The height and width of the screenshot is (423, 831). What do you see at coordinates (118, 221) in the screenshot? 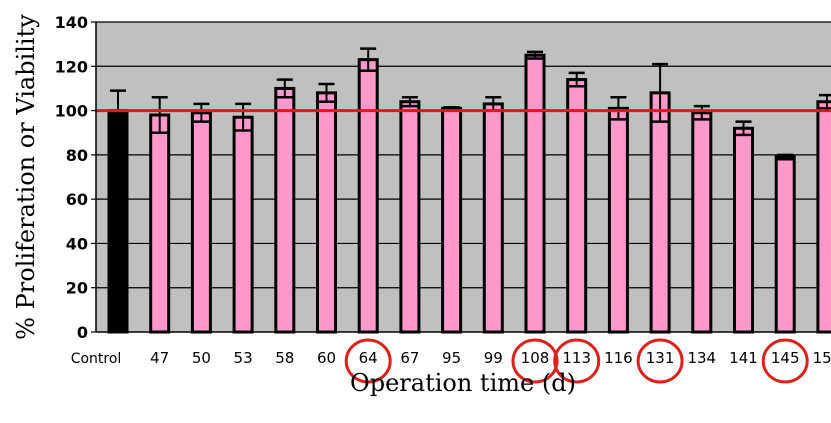
I see `bar-Control` at bounding box center [118, 221].